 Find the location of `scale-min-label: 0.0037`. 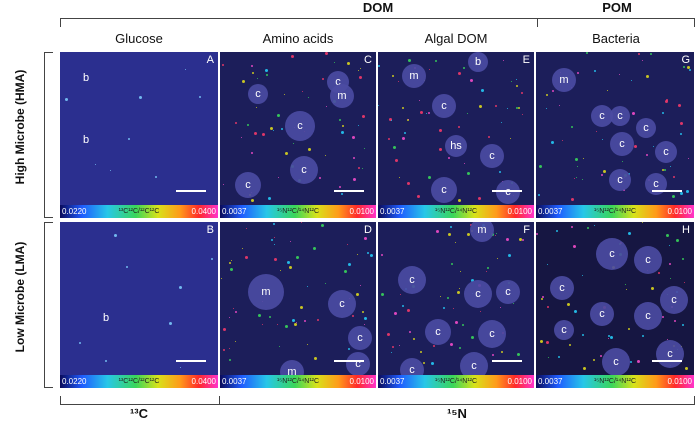

scale-min-label: 0.0037 is located at coordinates (392, 381).